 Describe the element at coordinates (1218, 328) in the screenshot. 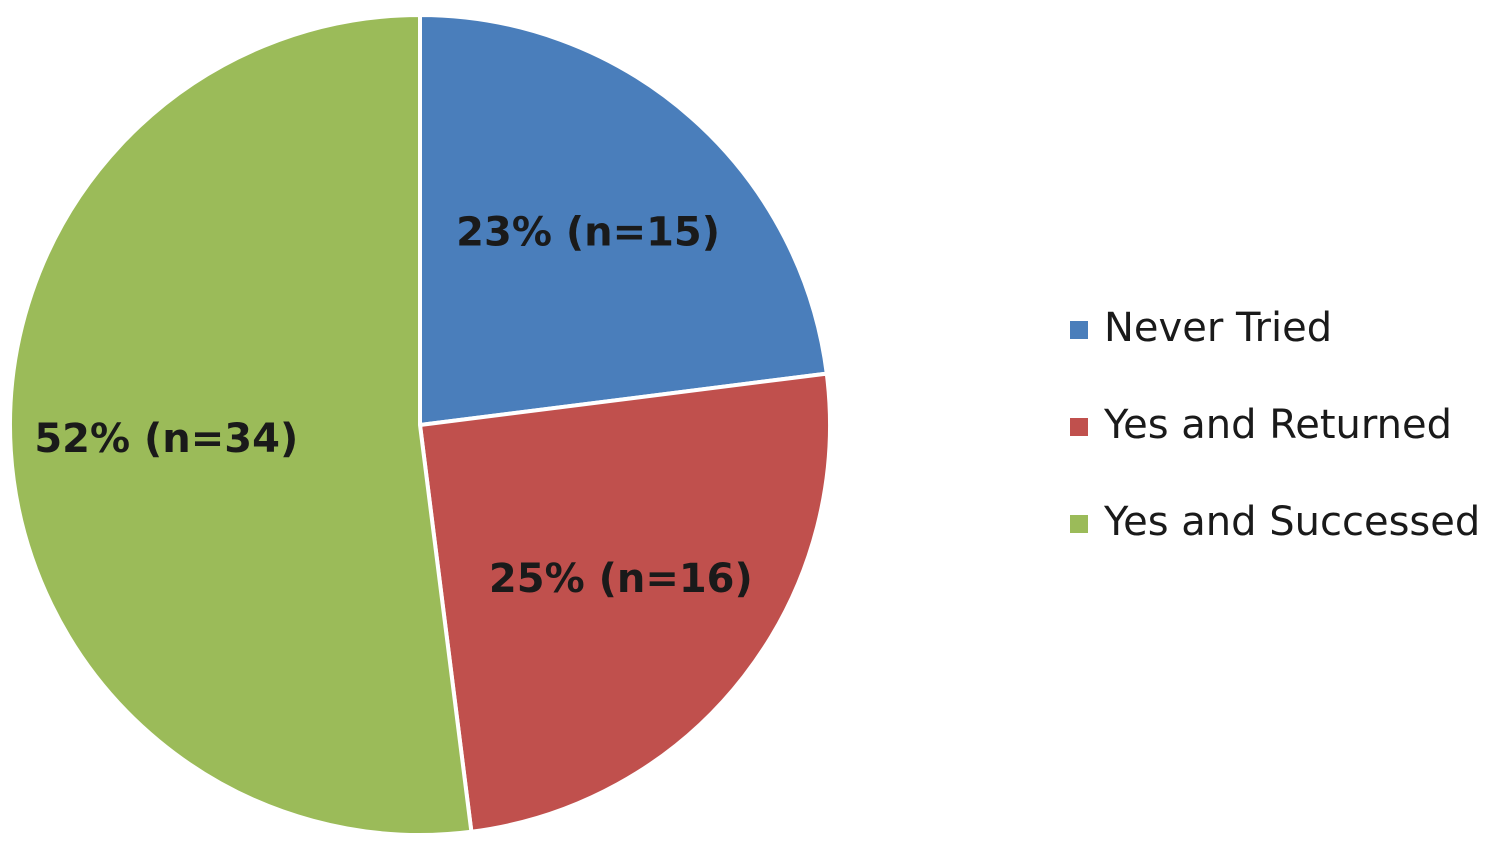

I see `legend-label: Never Tried` at that location.